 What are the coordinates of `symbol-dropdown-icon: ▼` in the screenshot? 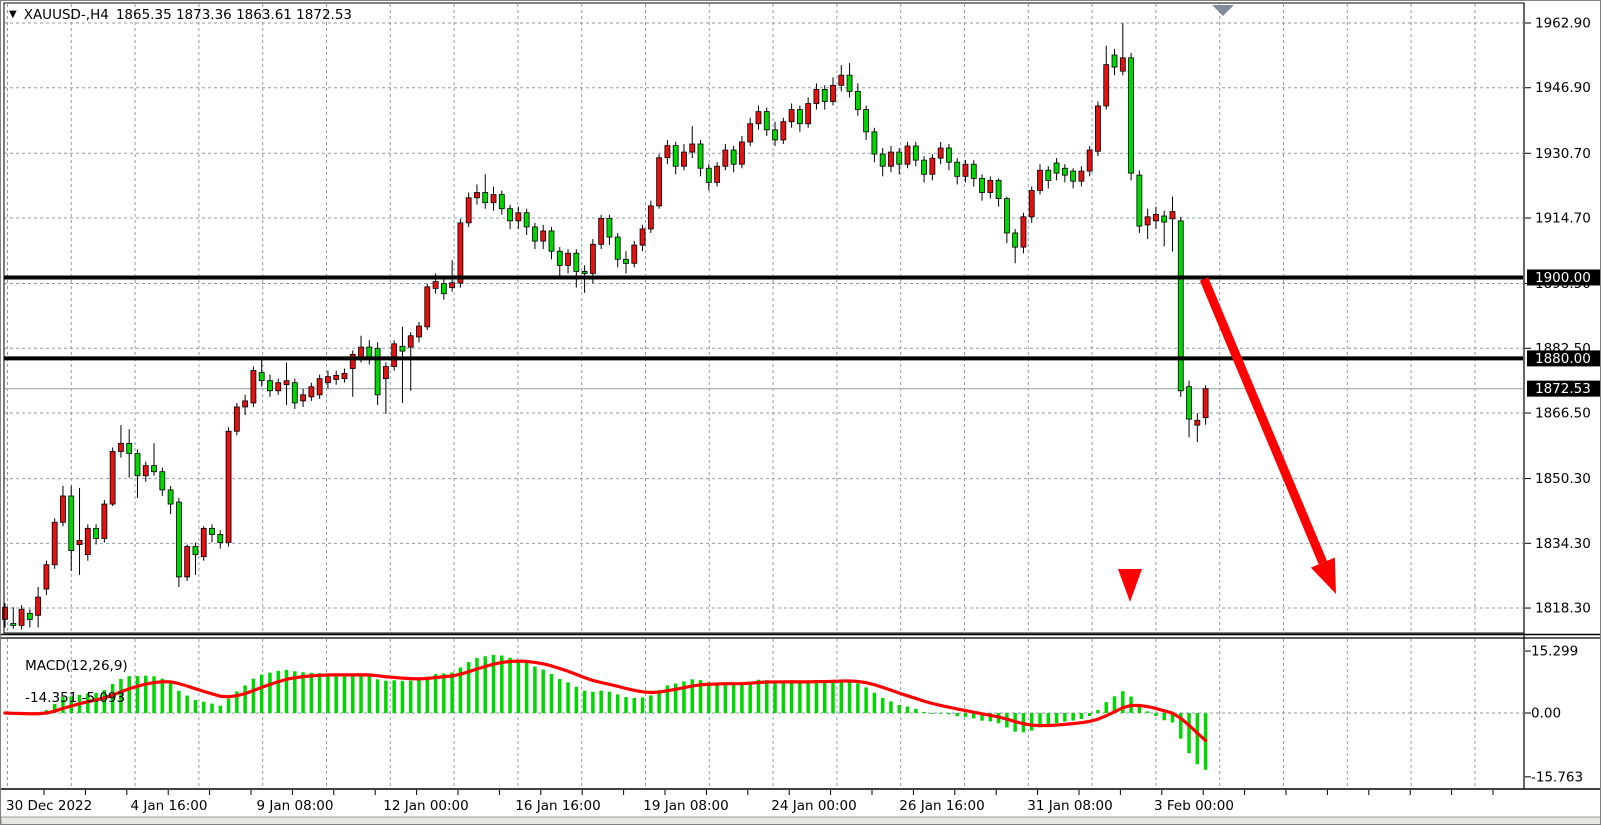 It's located at (13, 14).